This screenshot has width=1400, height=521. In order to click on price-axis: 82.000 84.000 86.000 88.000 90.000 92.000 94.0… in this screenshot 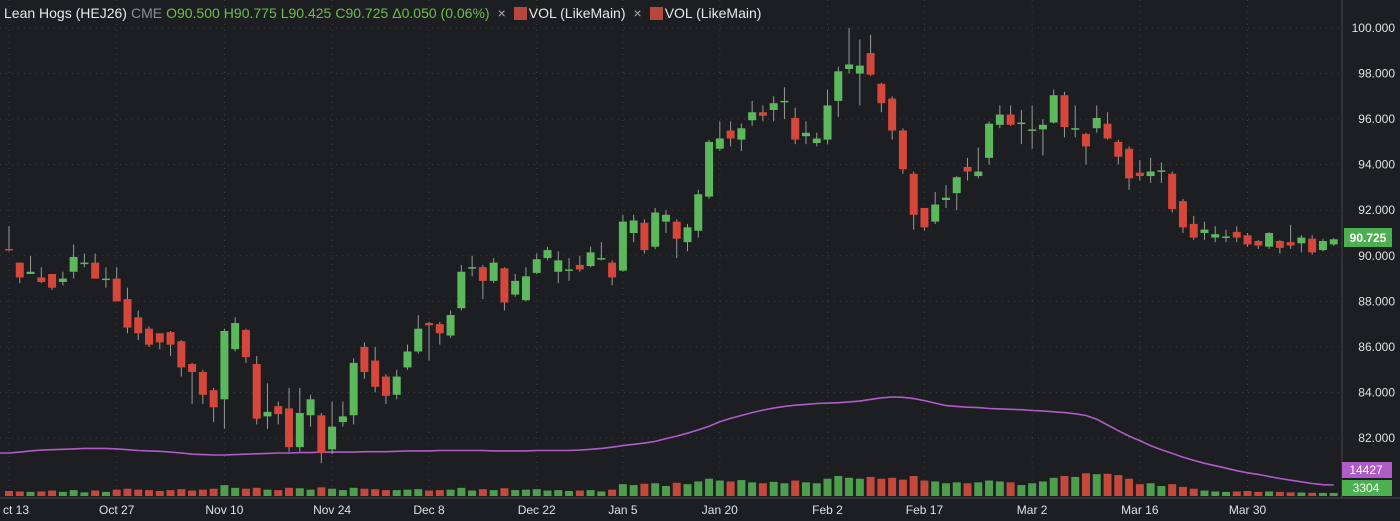, I will do `click(1374, 233)`.